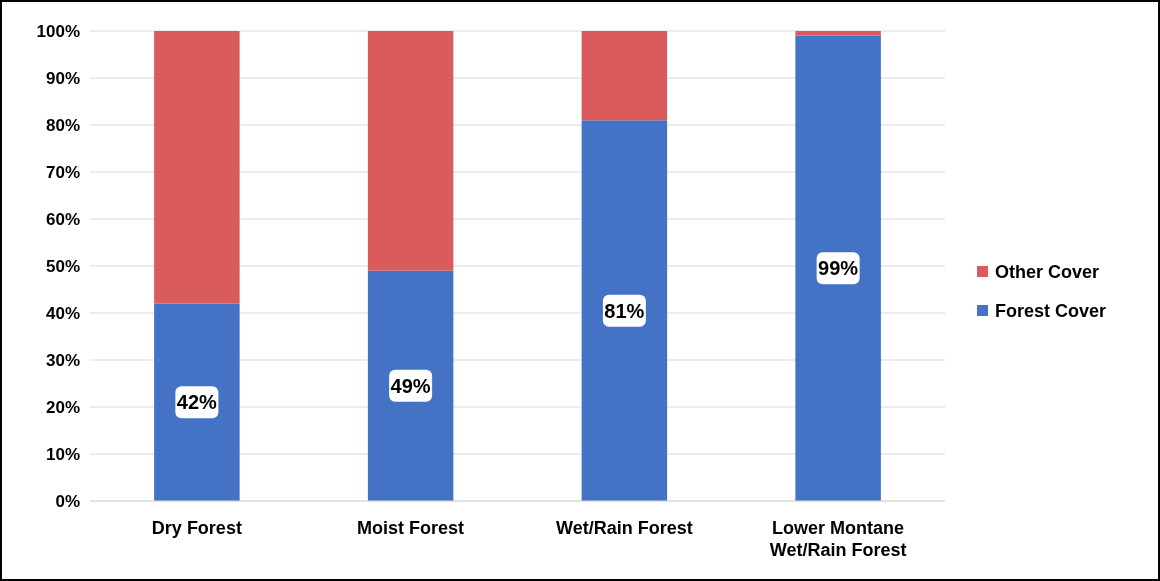  I want to click on x-tick-label: Moist Forest, so click(411, 528).